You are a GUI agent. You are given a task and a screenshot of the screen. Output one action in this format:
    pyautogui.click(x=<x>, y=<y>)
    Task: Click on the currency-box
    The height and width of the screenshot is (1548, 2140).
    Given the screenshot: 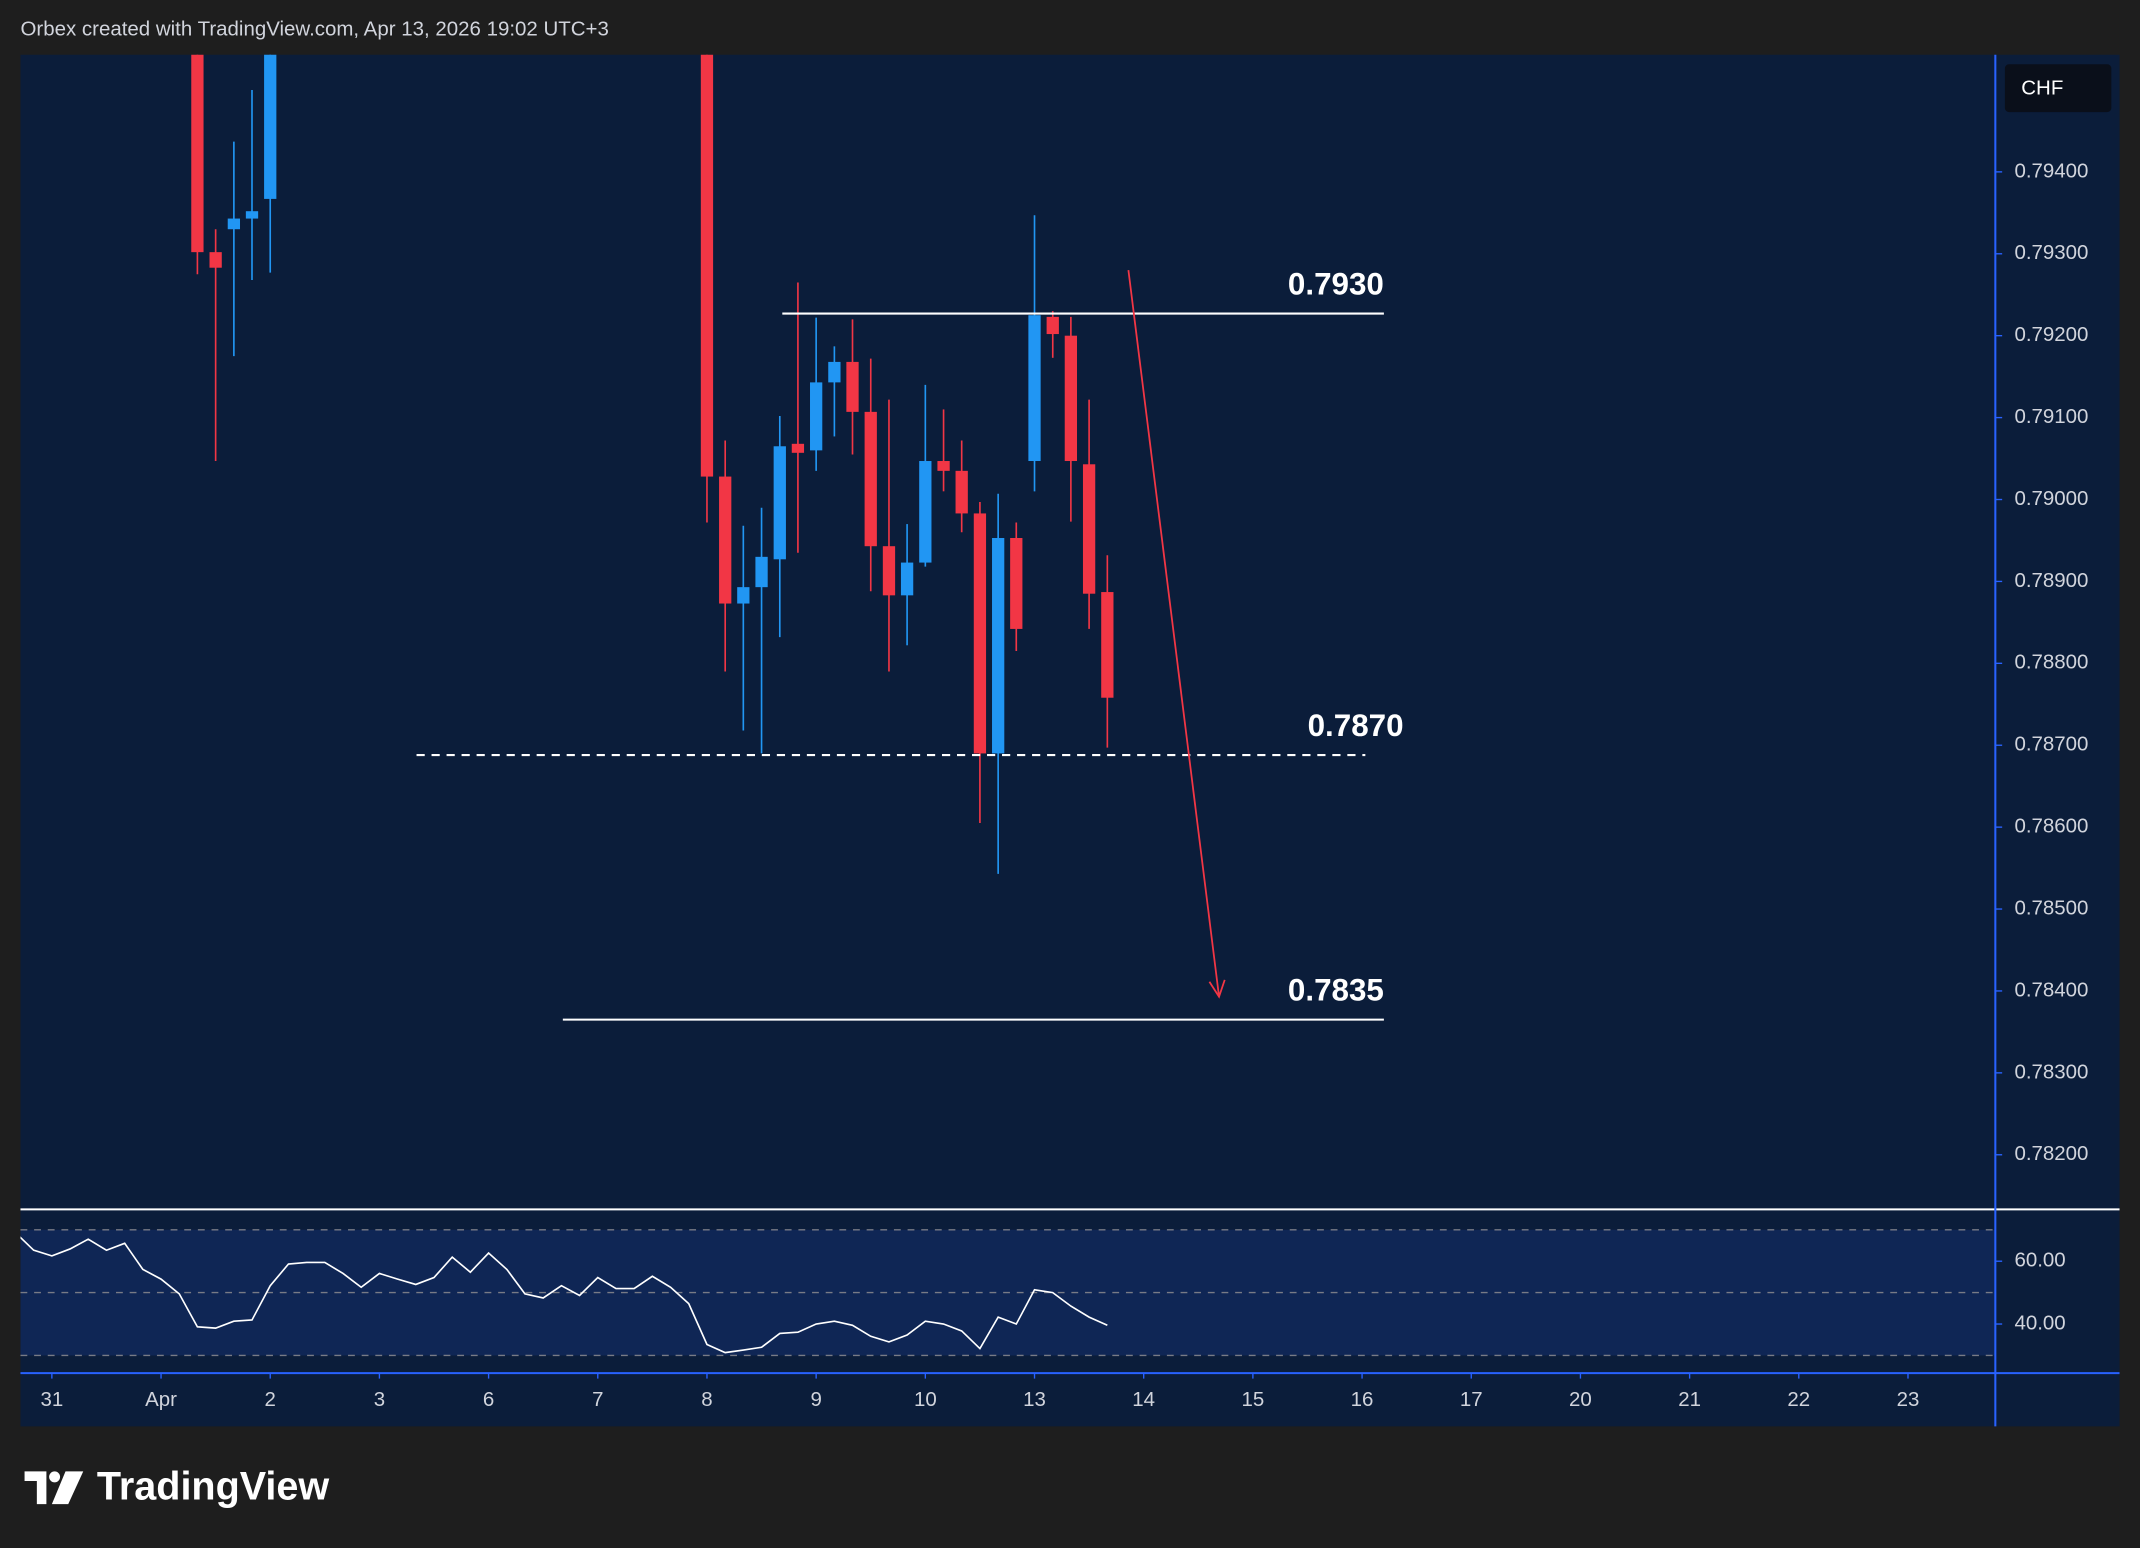 What is the action you would take?
    pyautogui.click(x=2058, y=88)
    